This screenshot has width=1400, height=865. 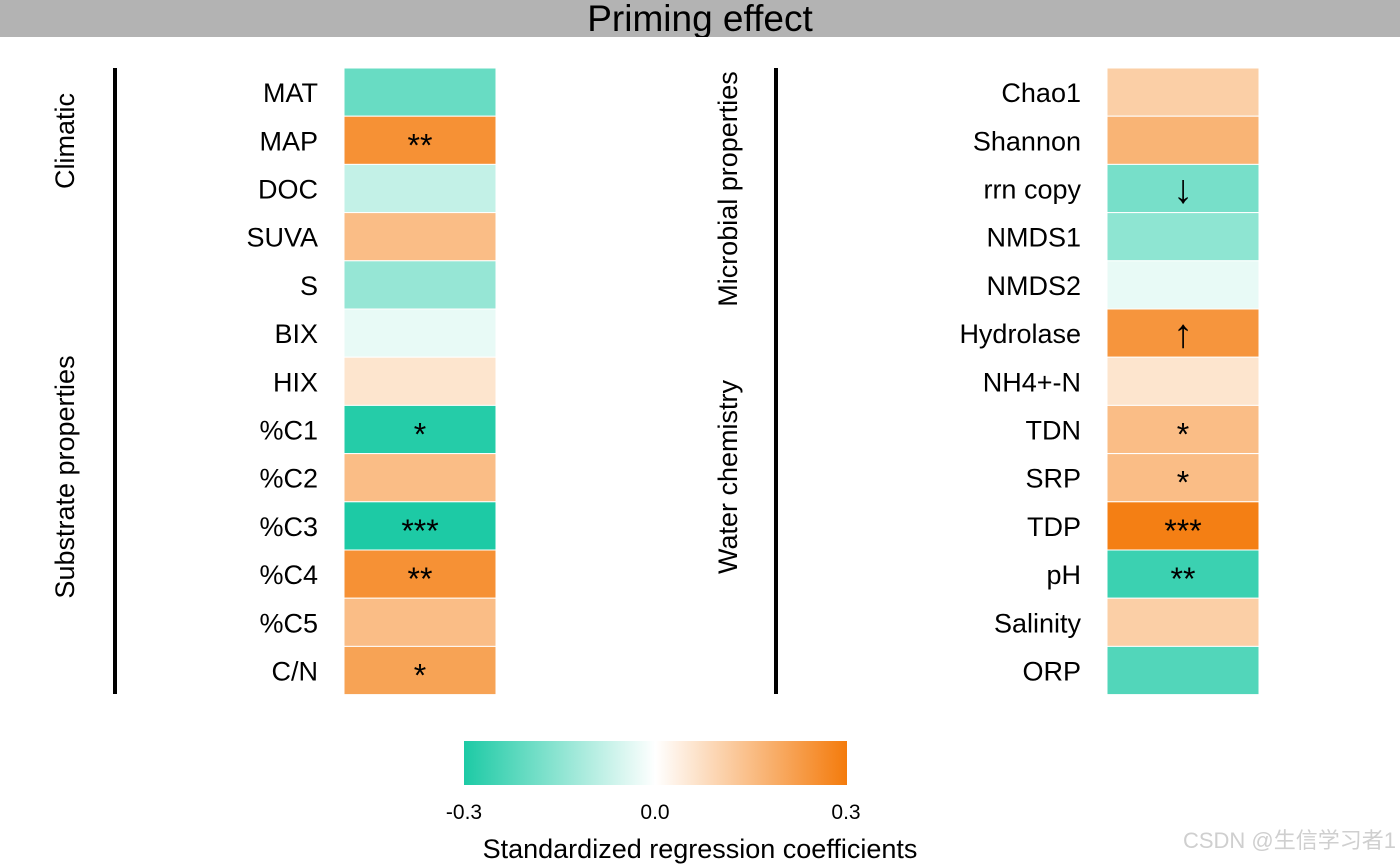 What do you see at coordinates (1051, 672) in the screenshot?
I see `right-row-label-12: ORP` at bounding box center [1051, 672].